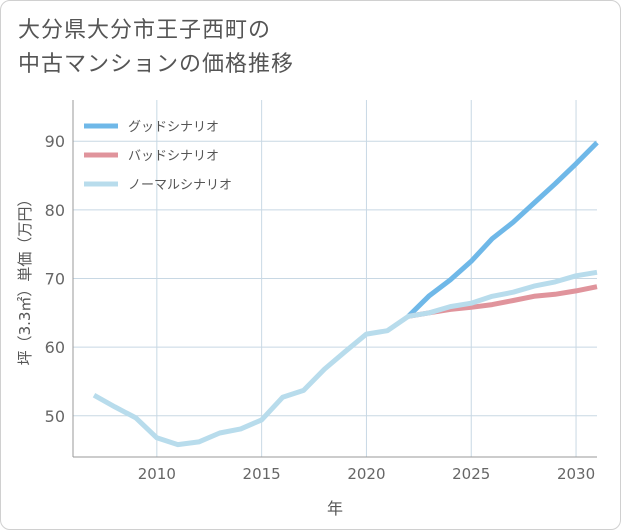 The width and height of the screenshot is (621, 530). I want to click on x-tick-label: 2015, so click(262, 474).